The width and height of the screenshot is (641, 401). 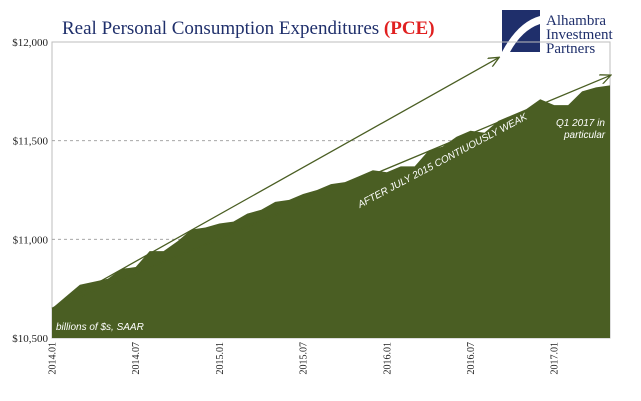 I want to click on x-tick-label: 2015.07, so click(x=304, y=358).